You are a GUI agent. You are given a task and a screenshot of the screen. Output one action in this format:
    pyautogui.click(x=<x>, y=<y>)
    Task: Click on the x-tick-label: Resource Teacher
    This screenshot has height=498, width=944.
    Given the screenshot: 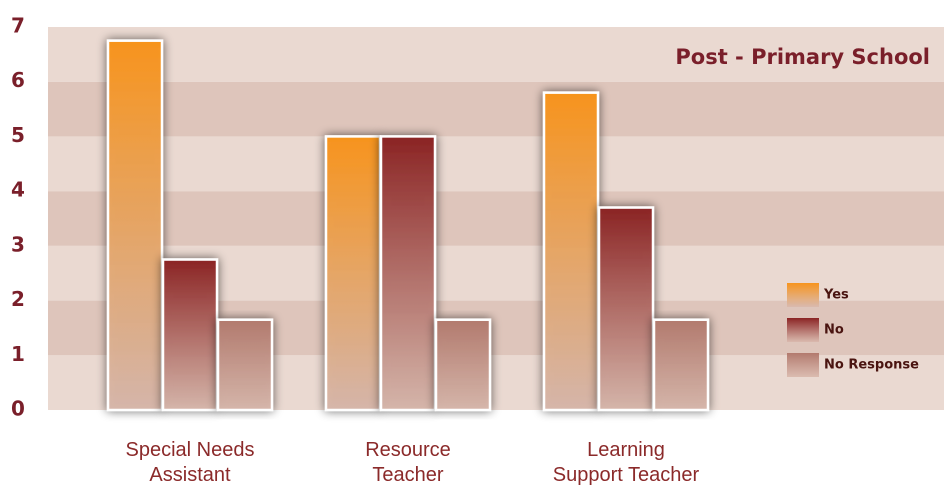 What is the action you would take?
    pyautogui.click(x=408, y=462)
    